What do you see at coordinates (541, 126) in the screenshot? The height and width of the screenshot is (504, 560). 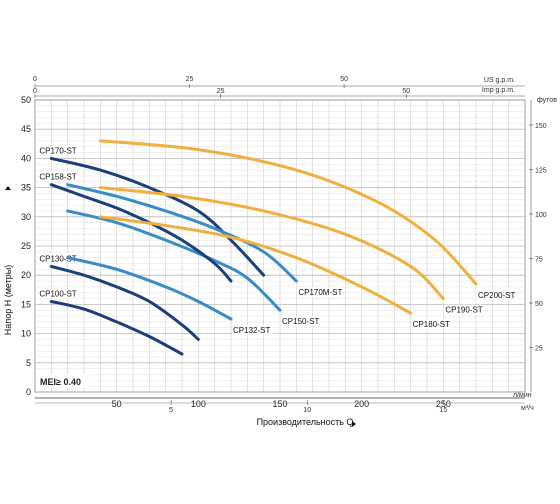 I see `feet-tick-label: 150` at bounding box center [541, 126].